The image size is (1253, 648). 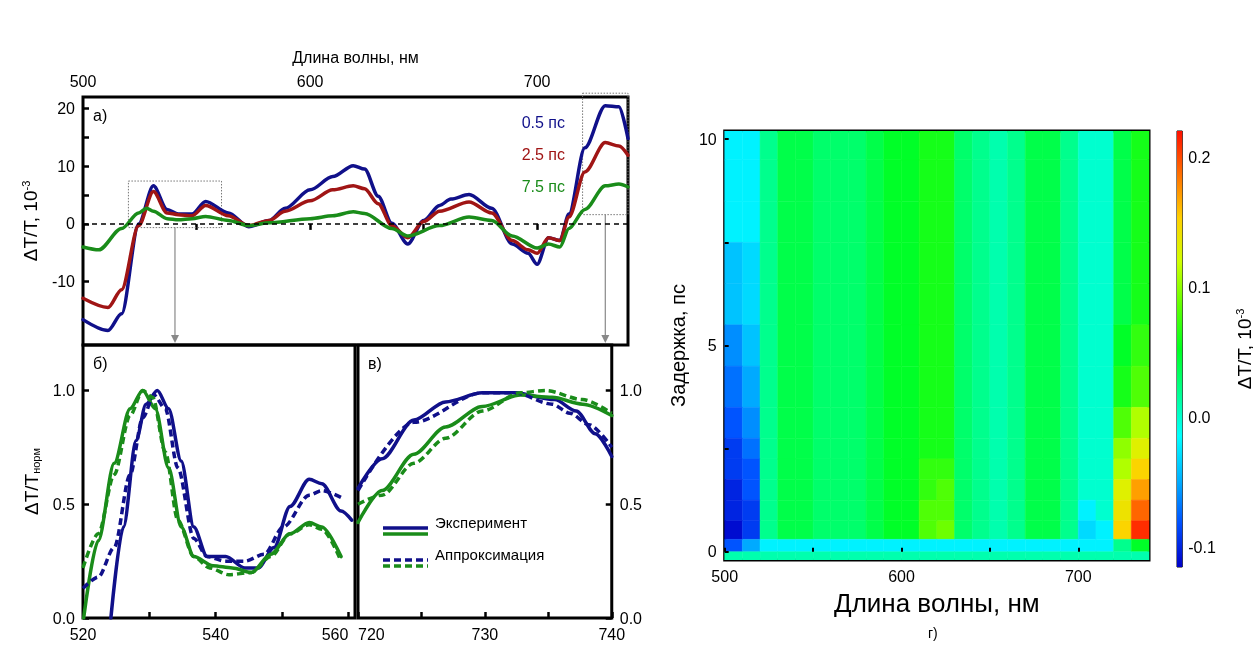 What do you see at coordinates (485, 634) in the screenshot?
I see `x-tick-label: 730` at bounding box center [485, 634].